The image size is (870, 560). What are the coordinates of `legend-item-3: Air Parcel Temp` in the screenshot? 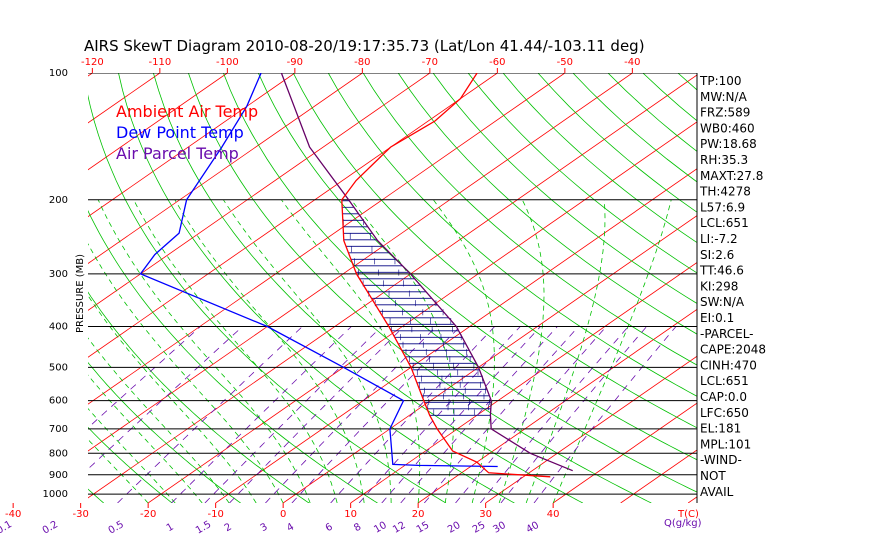 It's located at (177, 153).